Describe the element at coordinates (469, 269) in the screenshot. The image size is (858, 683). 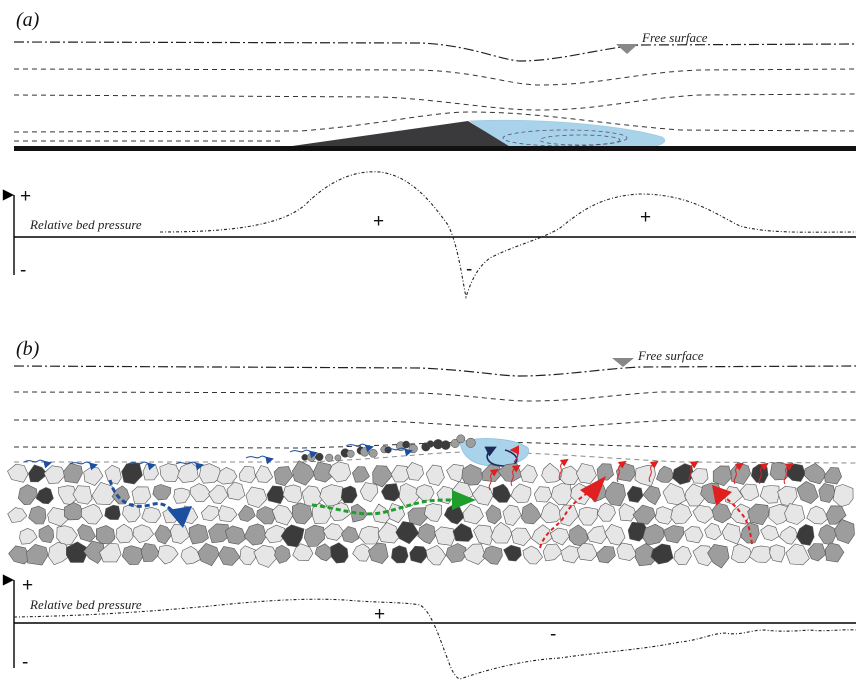
I see `zone-minus-a: -` at that location.